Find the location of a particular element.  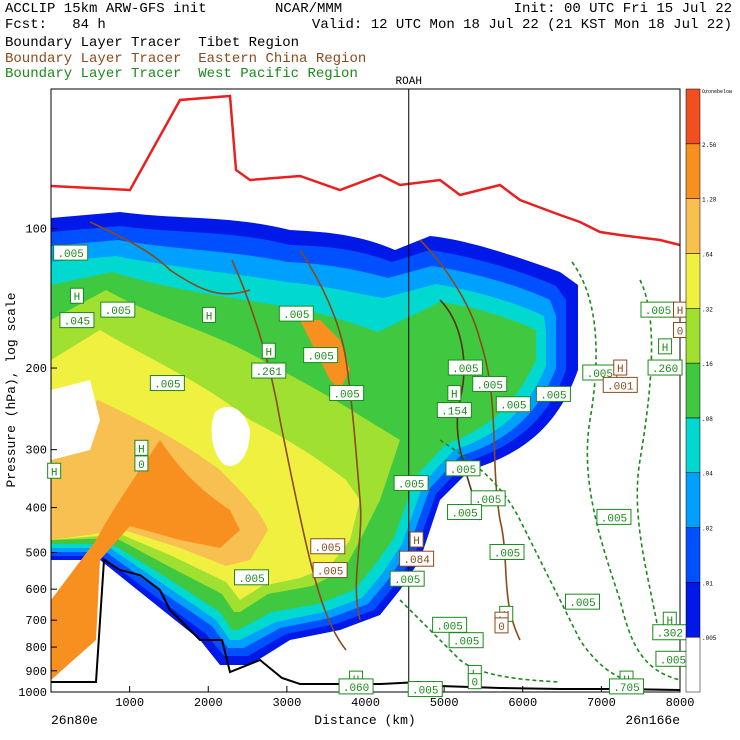

colorbar-label: .02 is located at coordinates (707, 529).